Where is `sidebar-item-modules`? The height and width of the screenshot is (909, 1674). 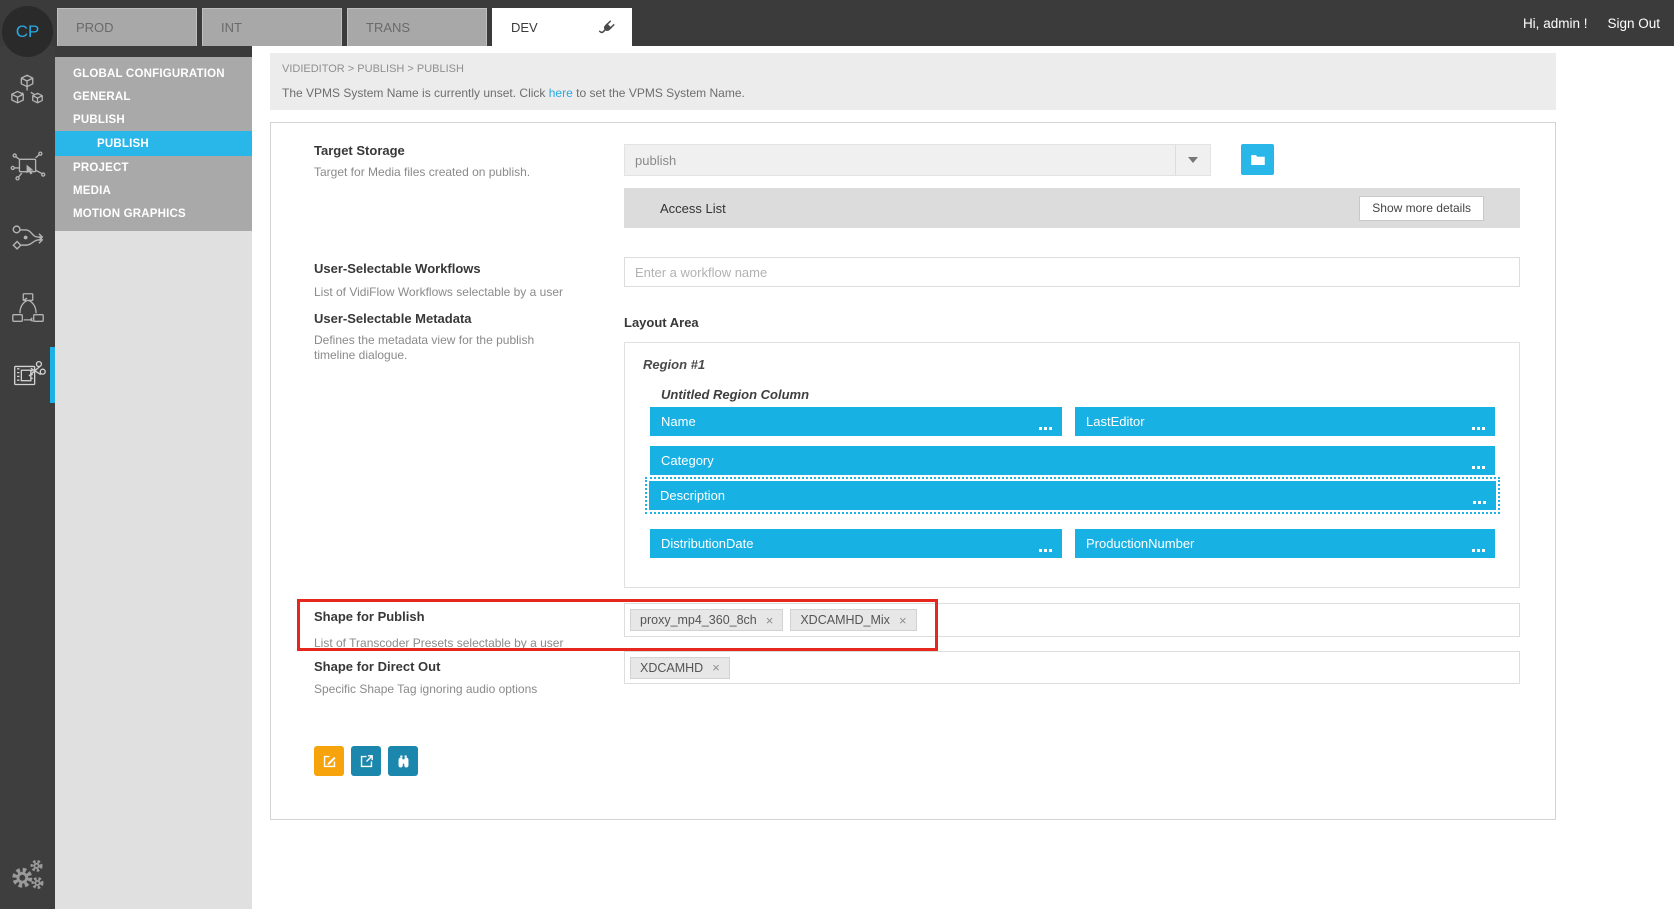 sidebar-item-modules is located at coordinates (27, 90).